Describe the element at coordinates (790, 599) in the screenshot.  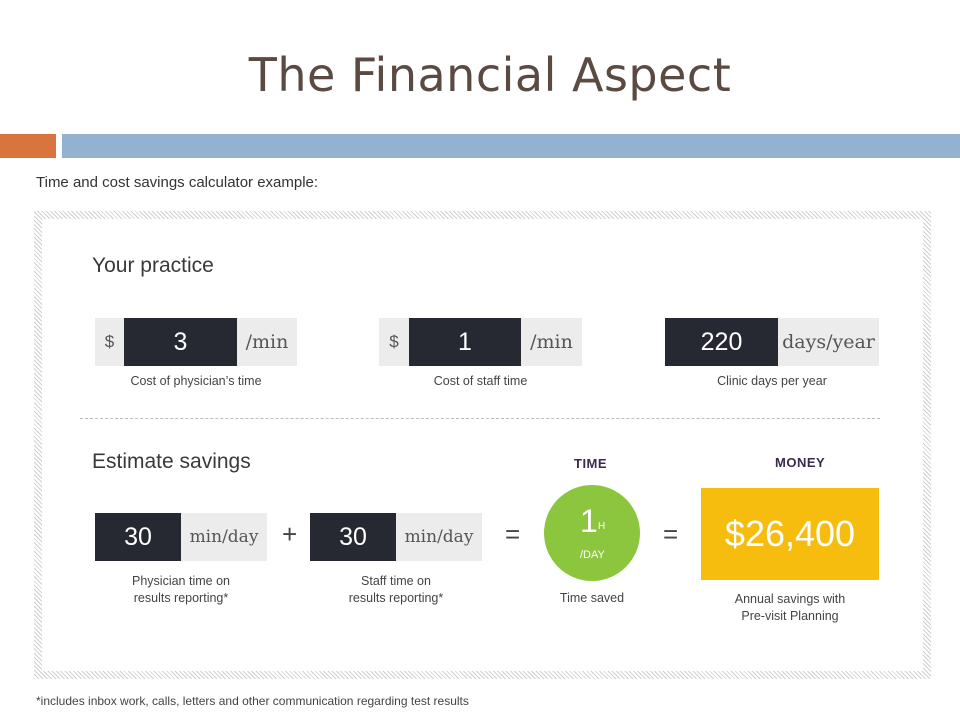
I see `caption-line: Annual savings with` at that location.